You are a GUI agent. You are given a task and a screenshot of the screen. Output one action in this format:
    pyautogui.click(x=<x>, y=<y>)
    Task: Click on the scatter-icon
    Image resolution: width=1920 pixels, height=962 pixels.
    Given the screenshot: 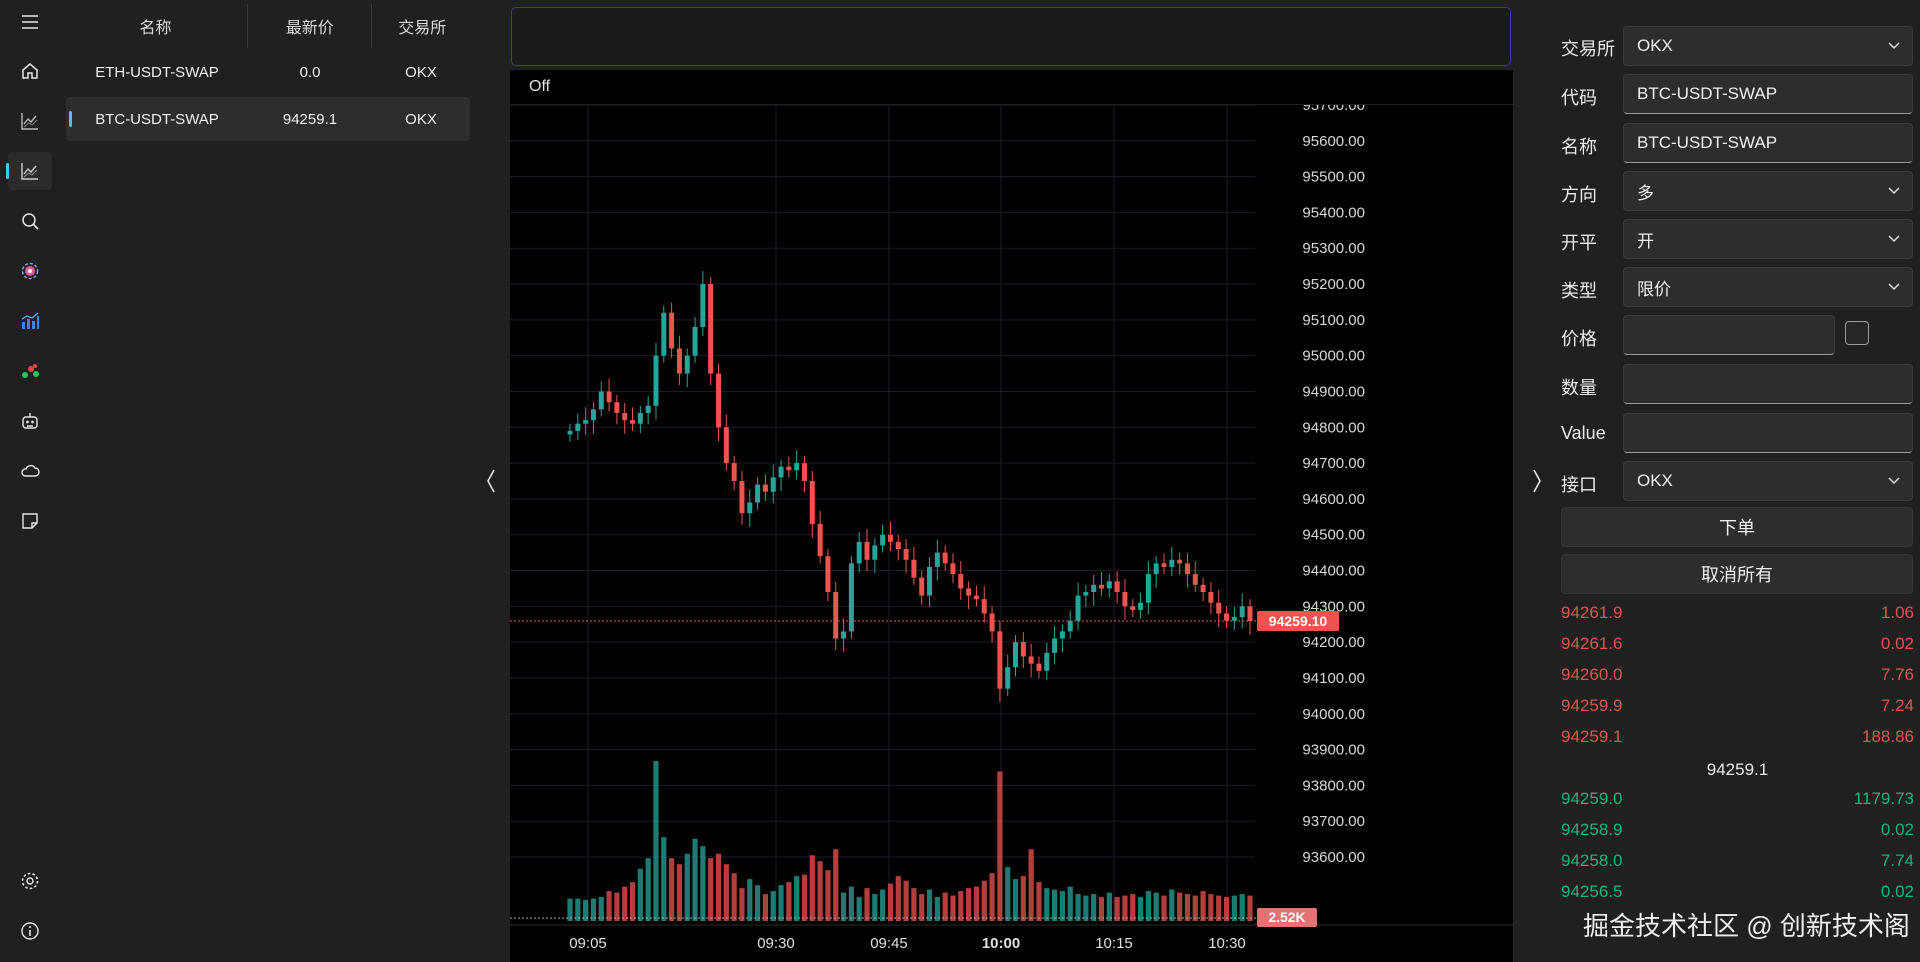 What is the action you would take?
    pyautogui.click(x=30, y=371)
    